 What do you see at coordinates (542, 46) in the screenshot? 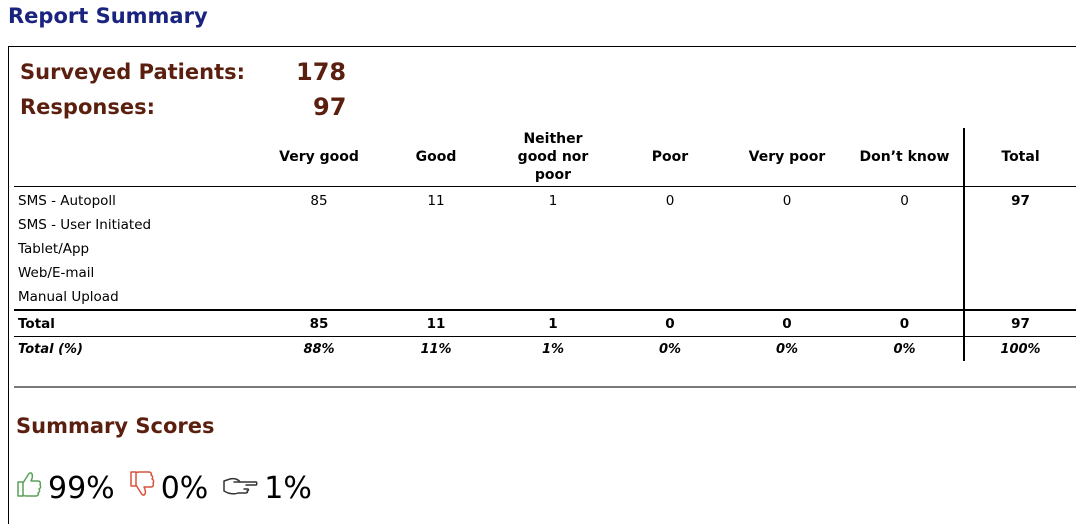
I see `card-top-border` at bounding box center [542, 46].